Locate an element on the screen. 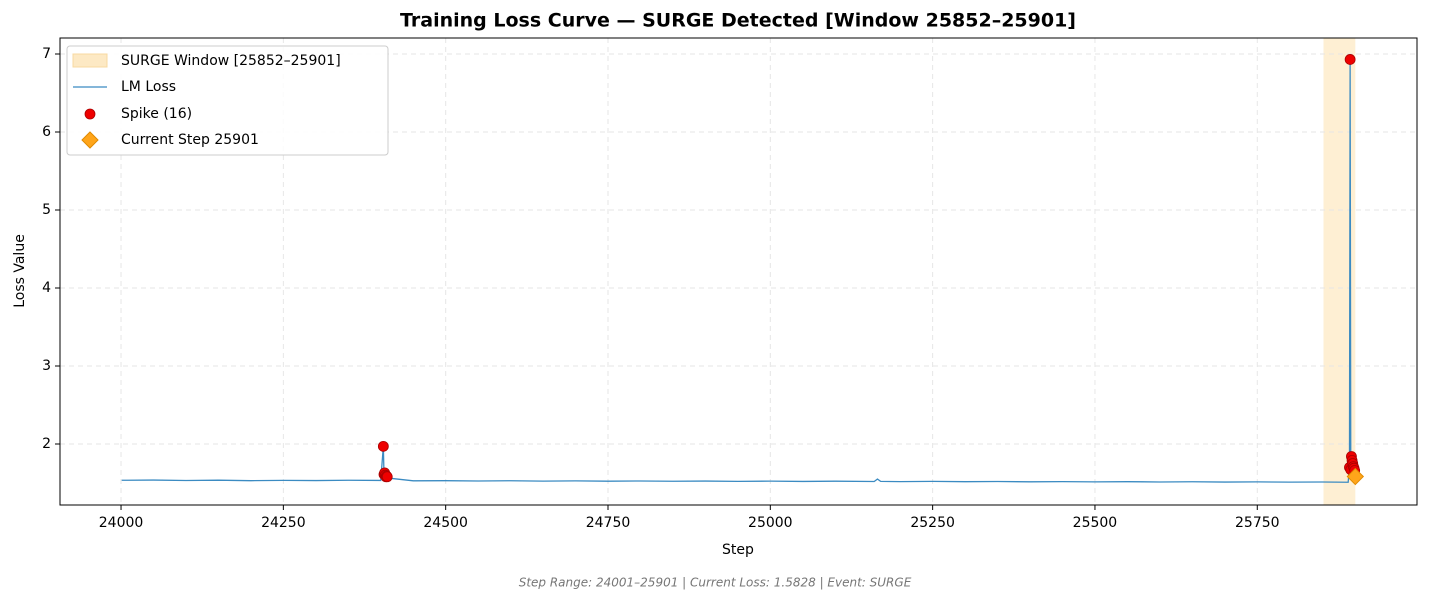 This screenshot has height=602, width=1429. current-step-marker is located at coordinates (1355, 476).